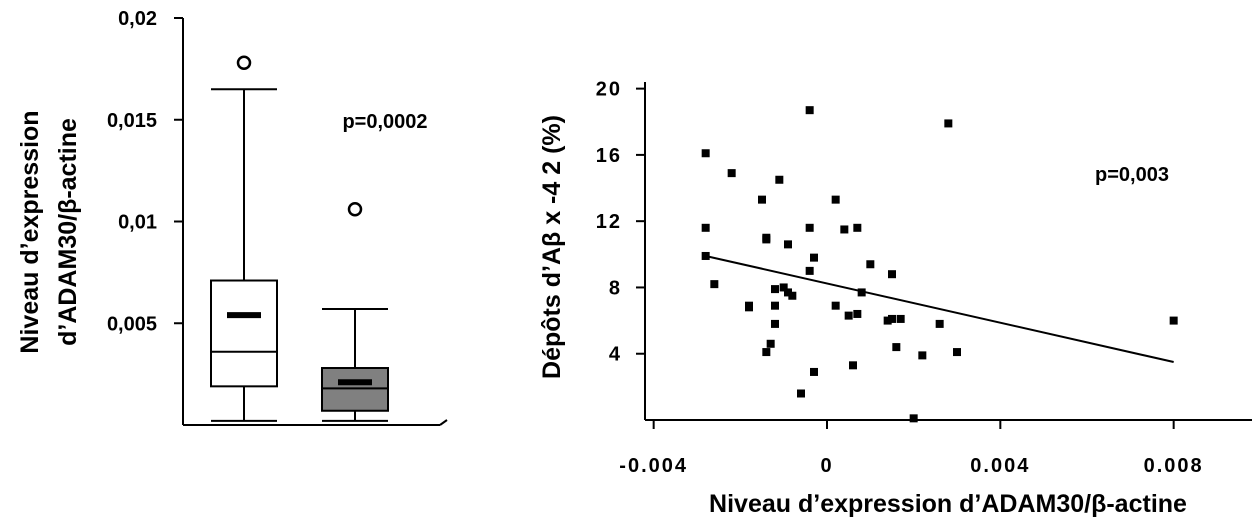  I want to click on boxplot-ticks: 0,005 0,01 0,015 0,02, so click(145, 171).